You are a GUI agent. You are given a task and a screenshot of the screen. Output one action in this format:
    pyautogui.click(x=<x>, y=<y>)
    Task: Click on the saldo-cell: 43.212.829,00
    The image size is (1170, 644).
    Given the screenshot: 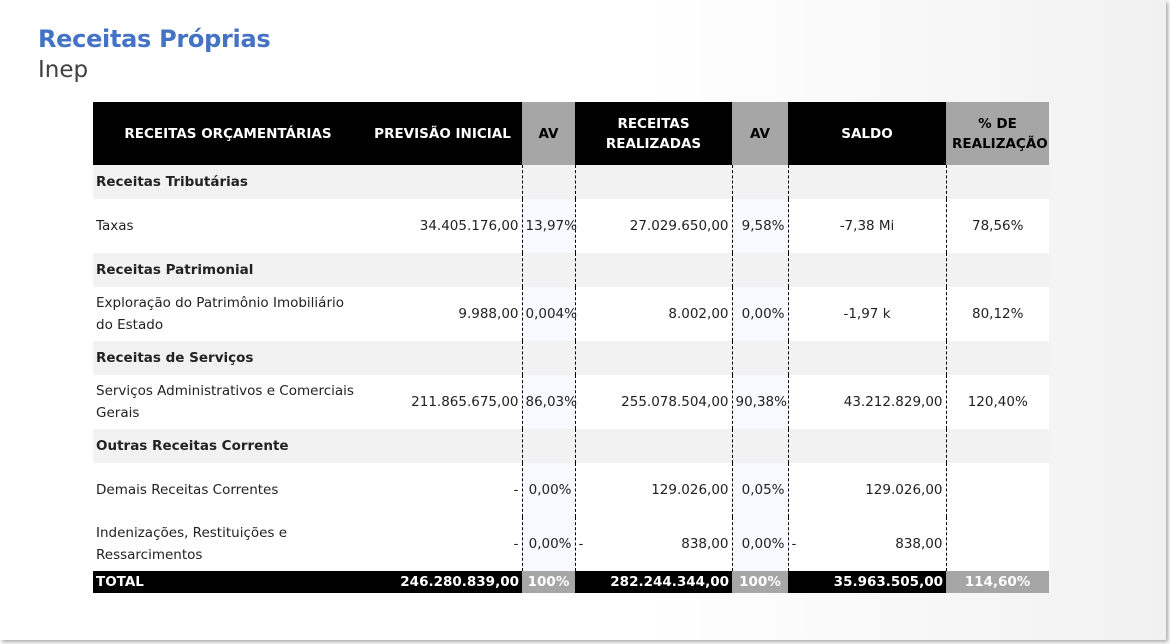 What is the action you would take?
    pyautogui.click(x=867, y=402)
    